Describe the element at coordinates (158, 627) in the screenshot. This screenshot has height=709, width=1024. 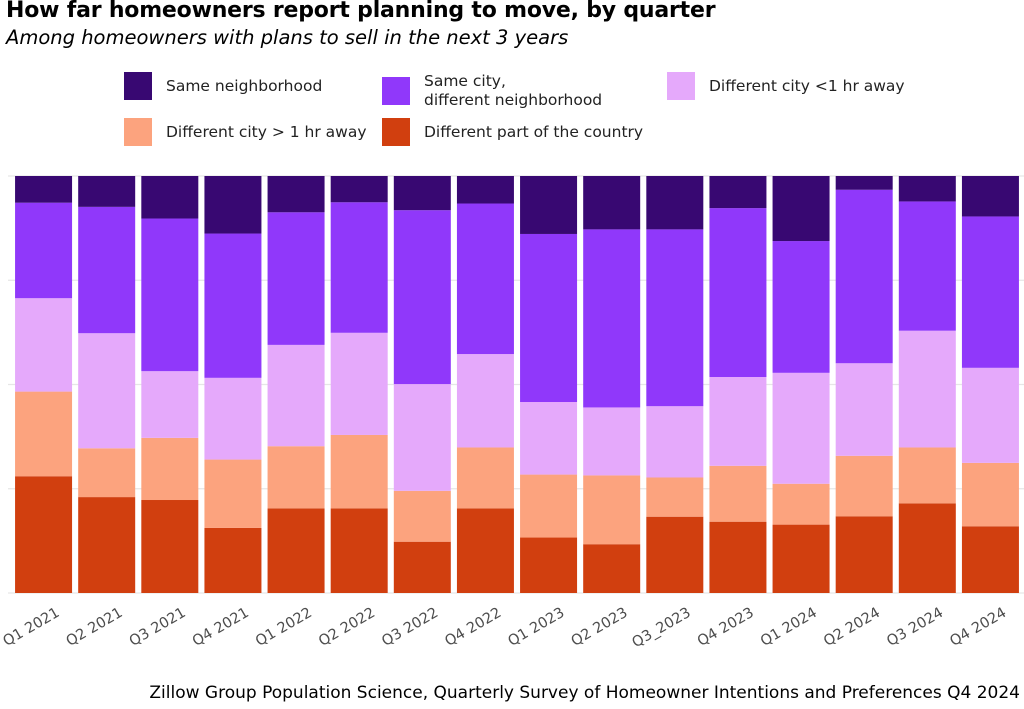
I see `x-tick-label: Q3 2021` at that location.